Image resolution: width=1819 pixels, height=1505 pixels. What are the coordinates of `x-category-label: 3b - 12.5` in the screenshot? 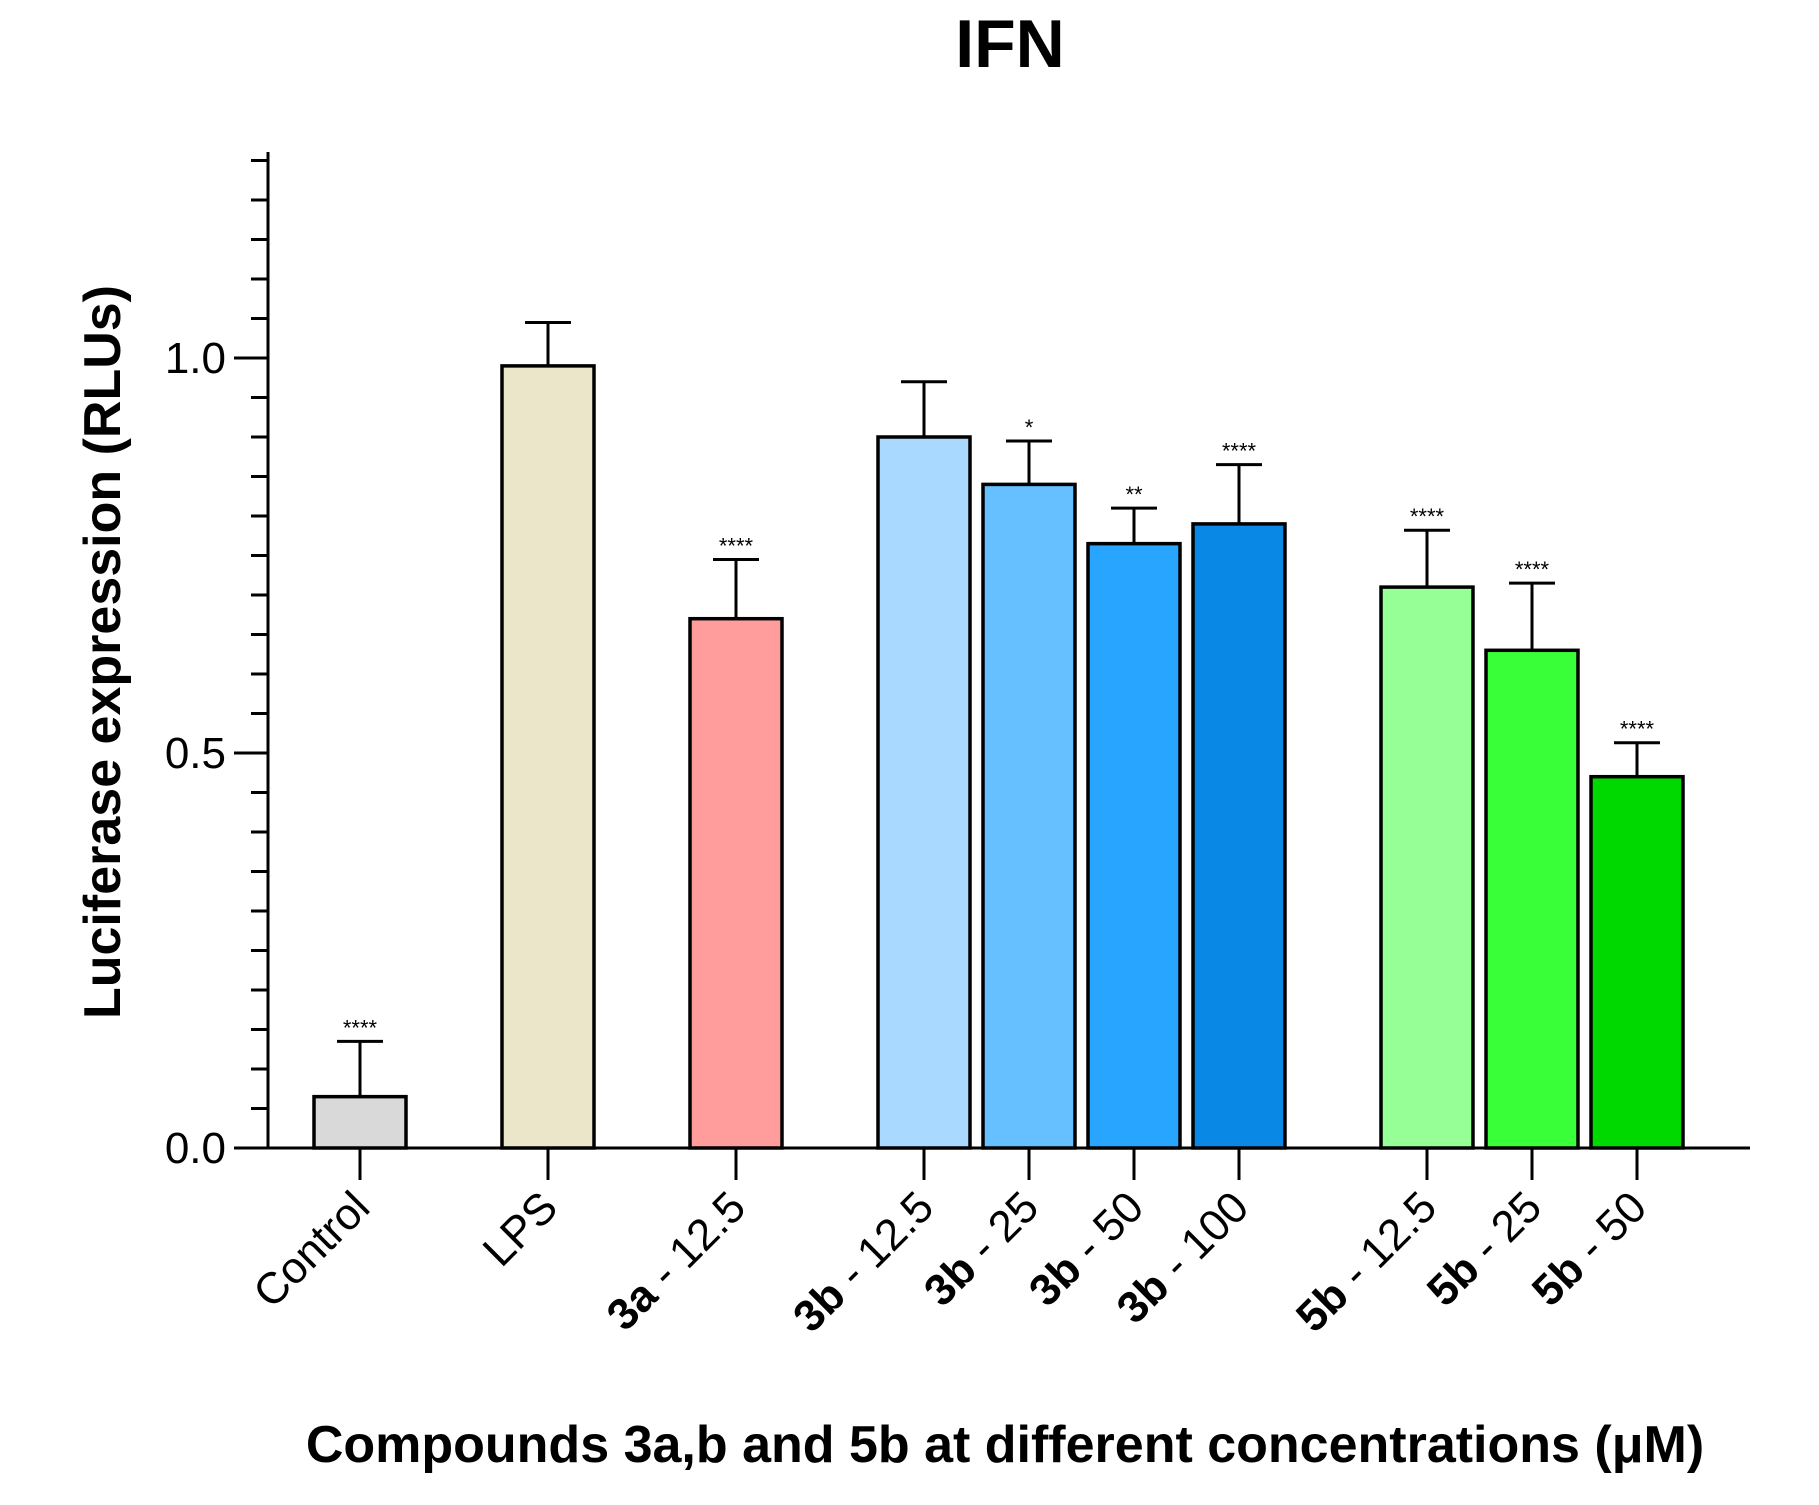 It's located at (863, 1261).